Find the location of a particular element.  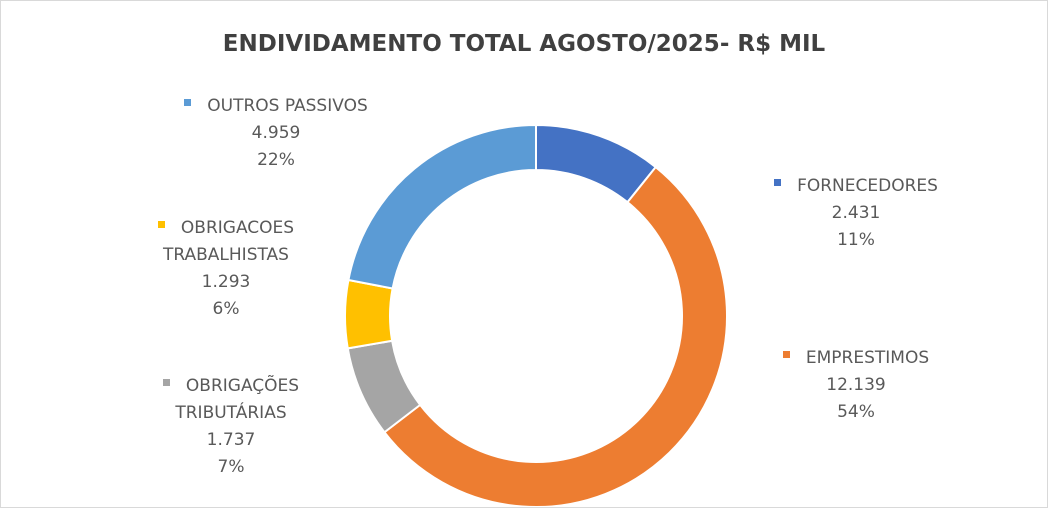

value-label: 2.431 is located at coordinates (856, 213).